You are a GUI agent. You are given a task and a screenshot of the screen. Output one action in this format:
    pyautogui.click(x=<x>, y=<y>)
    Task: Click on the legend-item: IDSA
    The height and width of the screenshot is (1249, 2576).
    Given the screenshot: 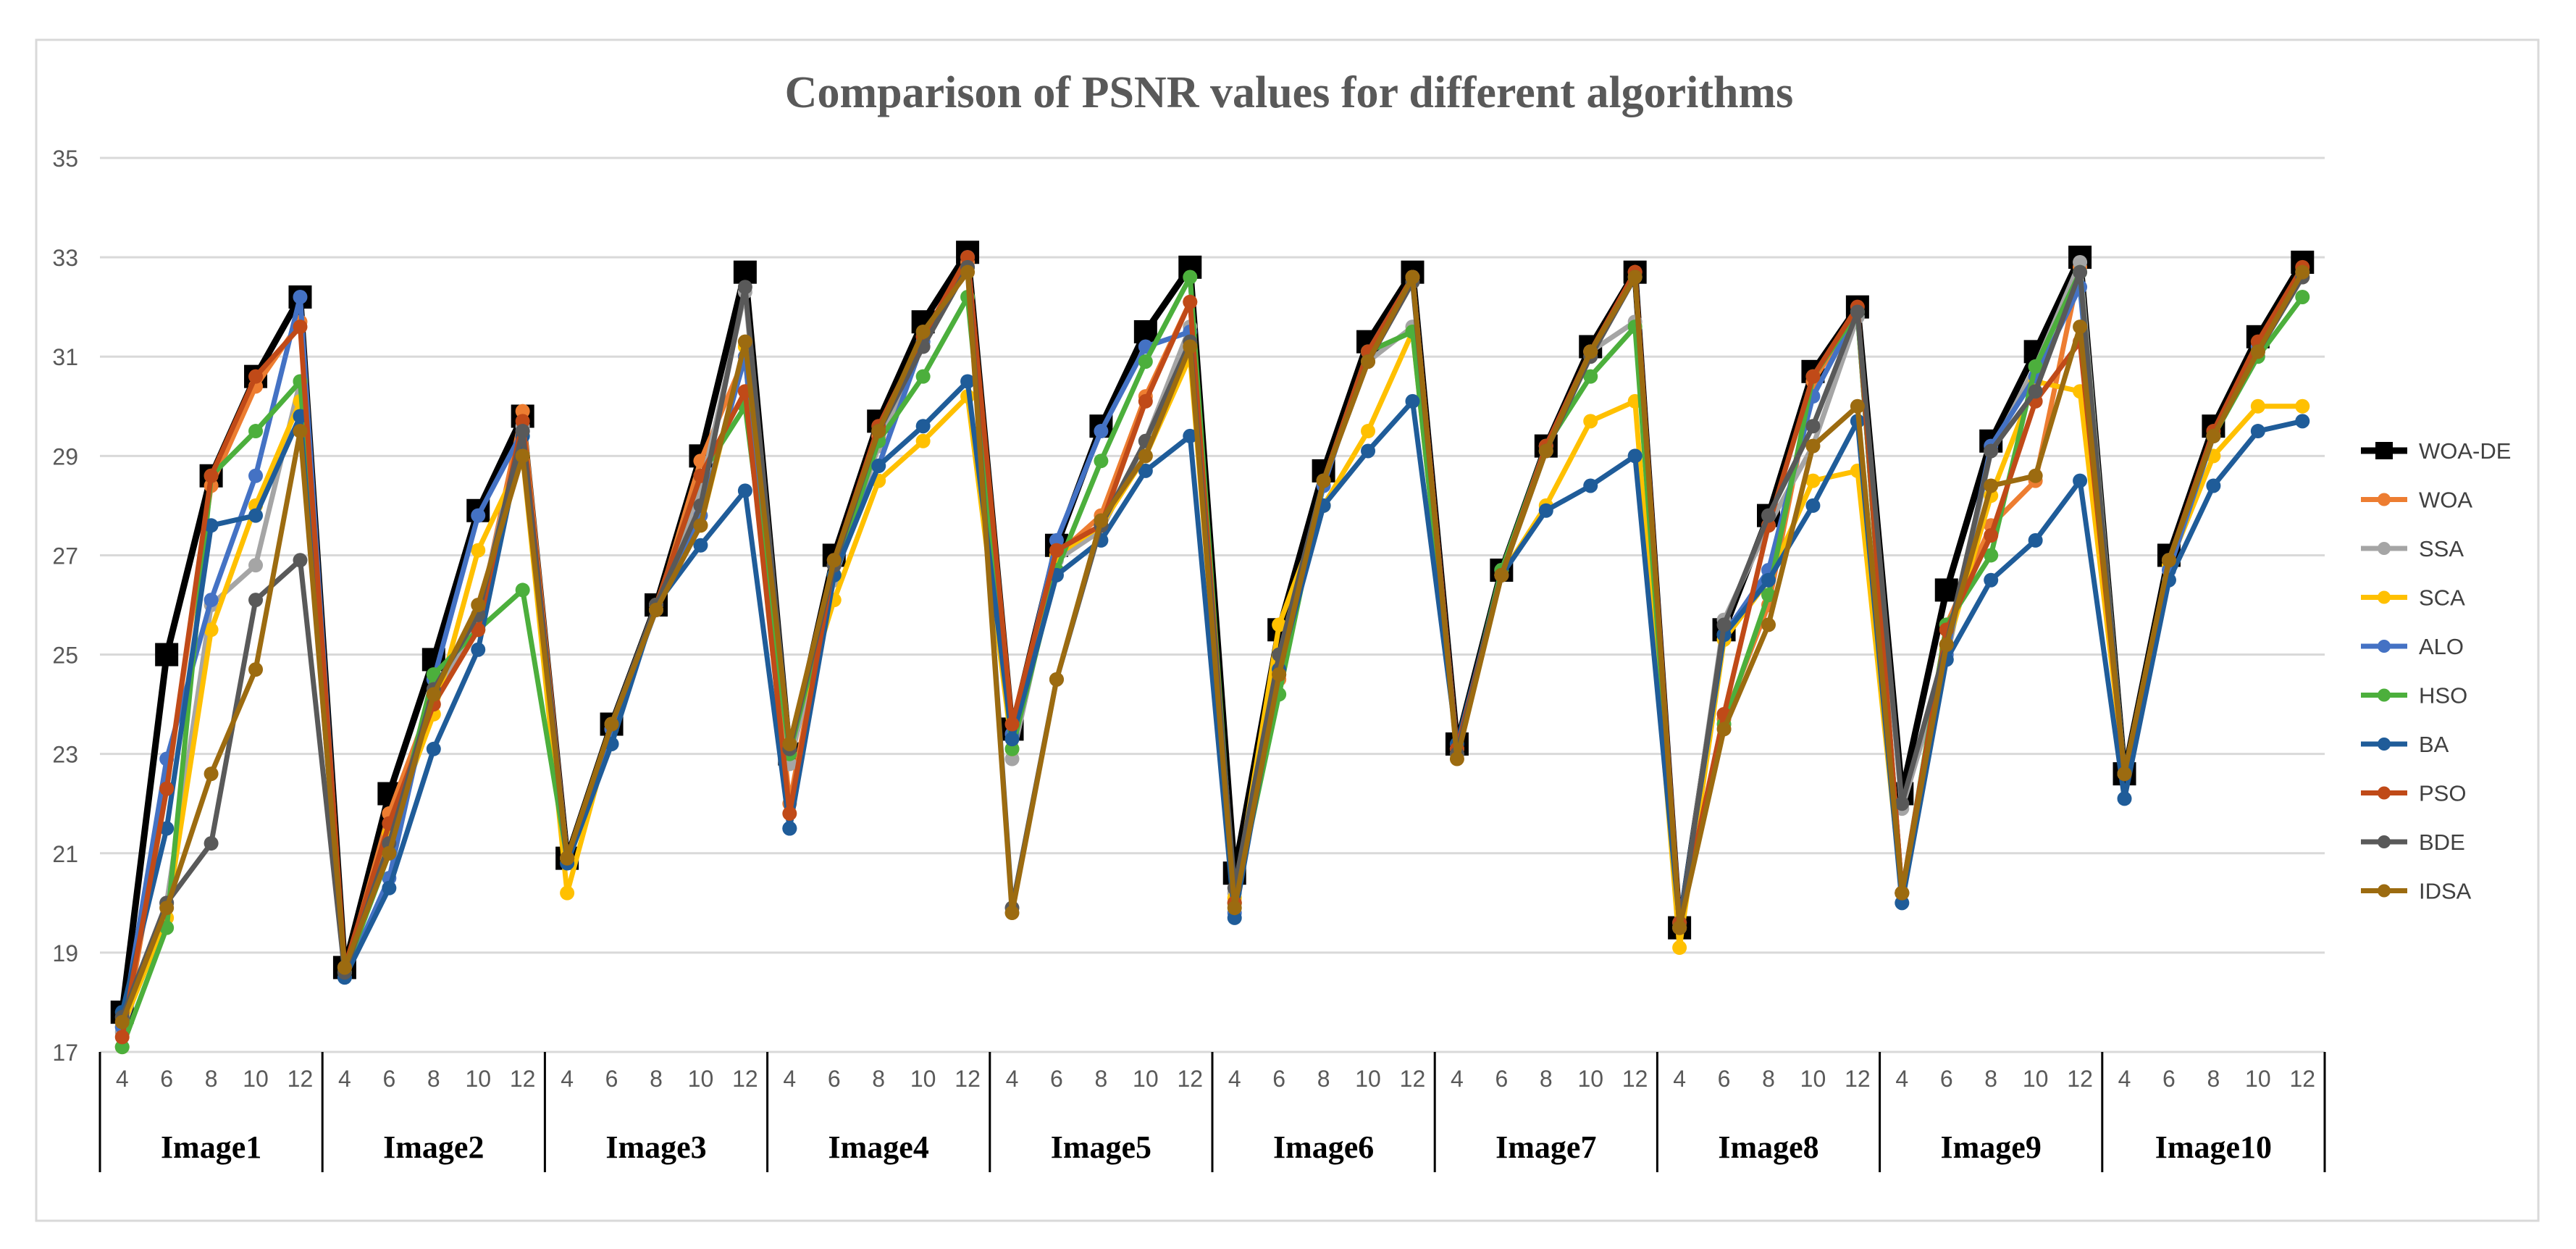 What is the action you would take?
    pyautogui.click(x=2416, y=891)
    